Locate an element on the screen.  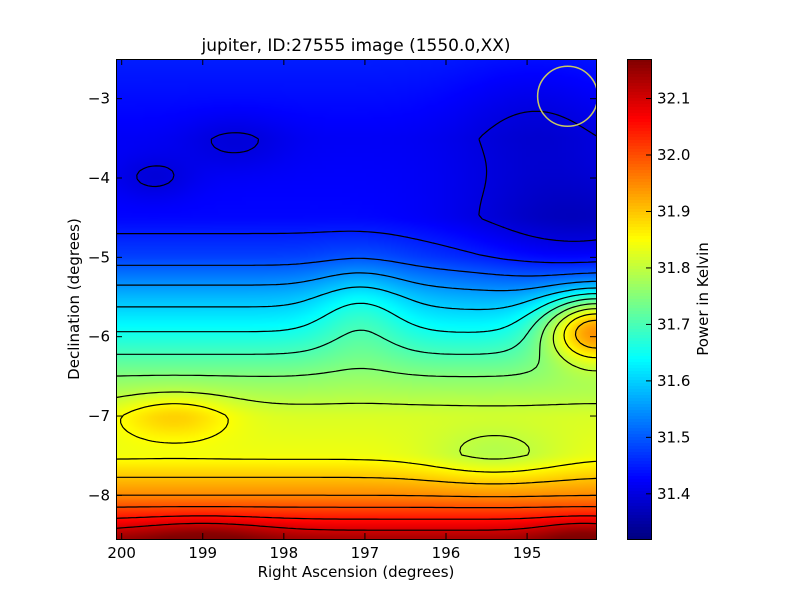
colorbar-tick-label: 31.9 is located at coordinates (673, 211).